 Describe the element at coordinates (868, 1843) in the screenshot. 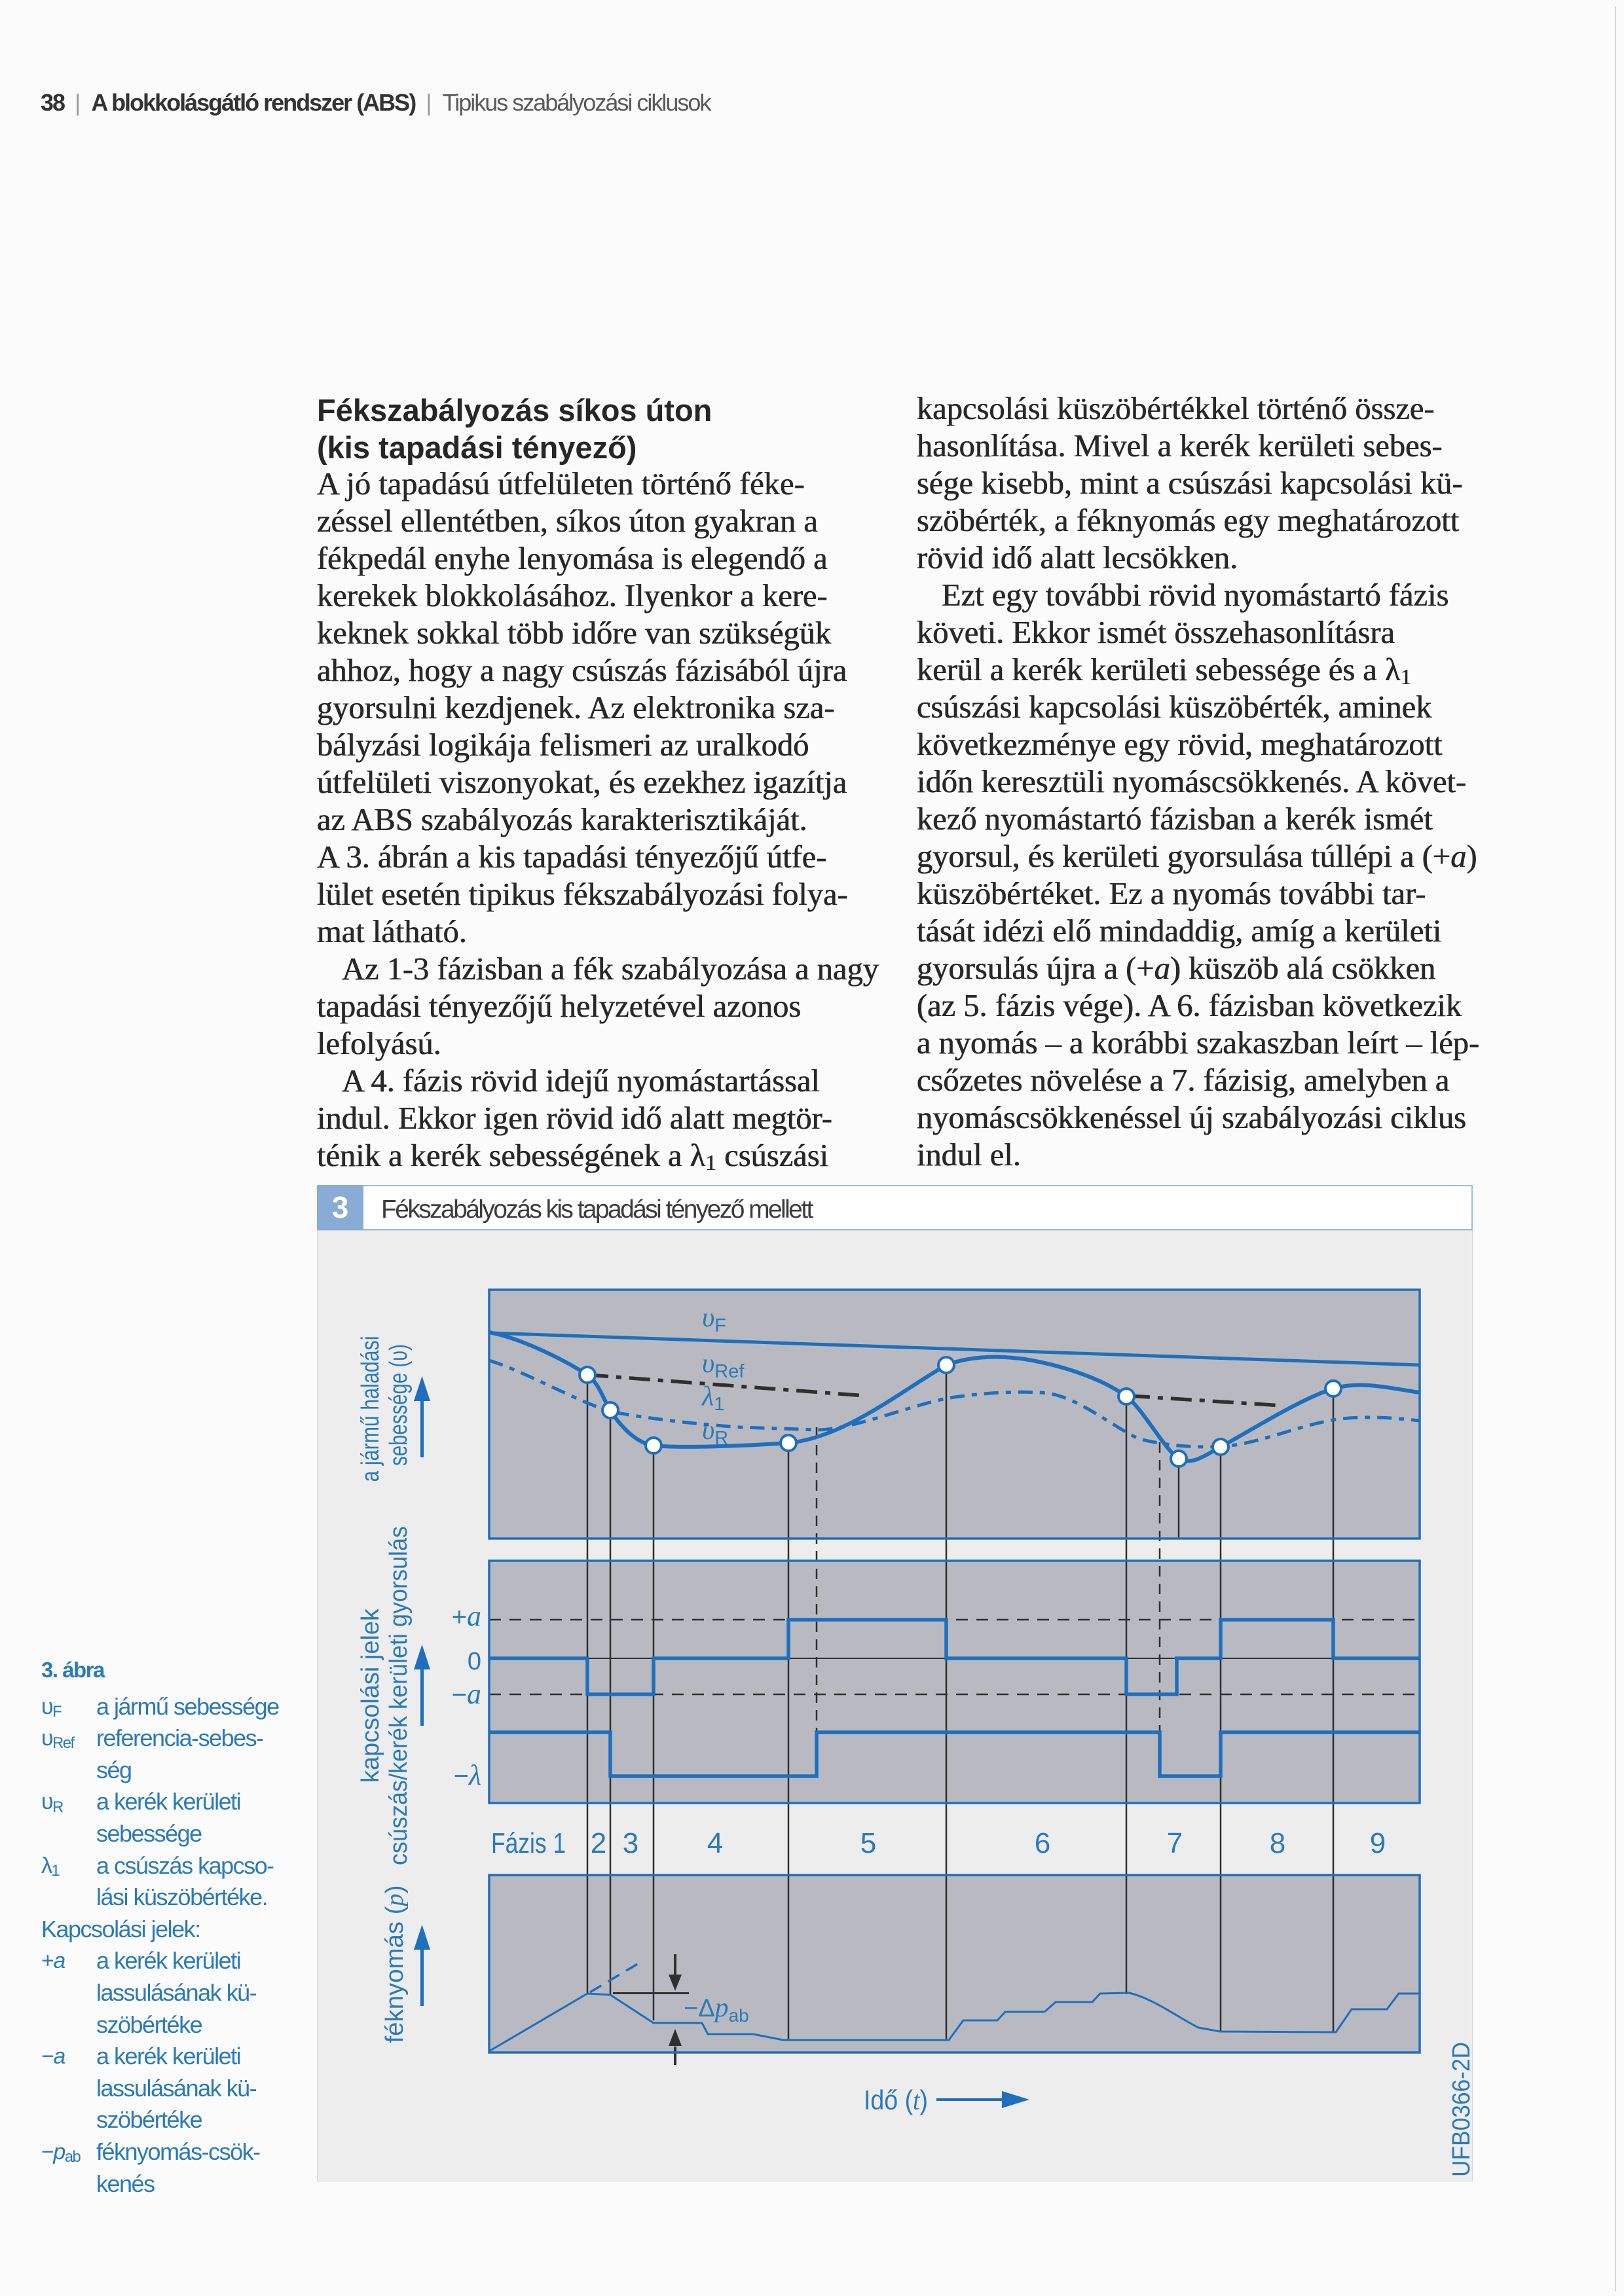

I see `svg-text: 5` at that location.